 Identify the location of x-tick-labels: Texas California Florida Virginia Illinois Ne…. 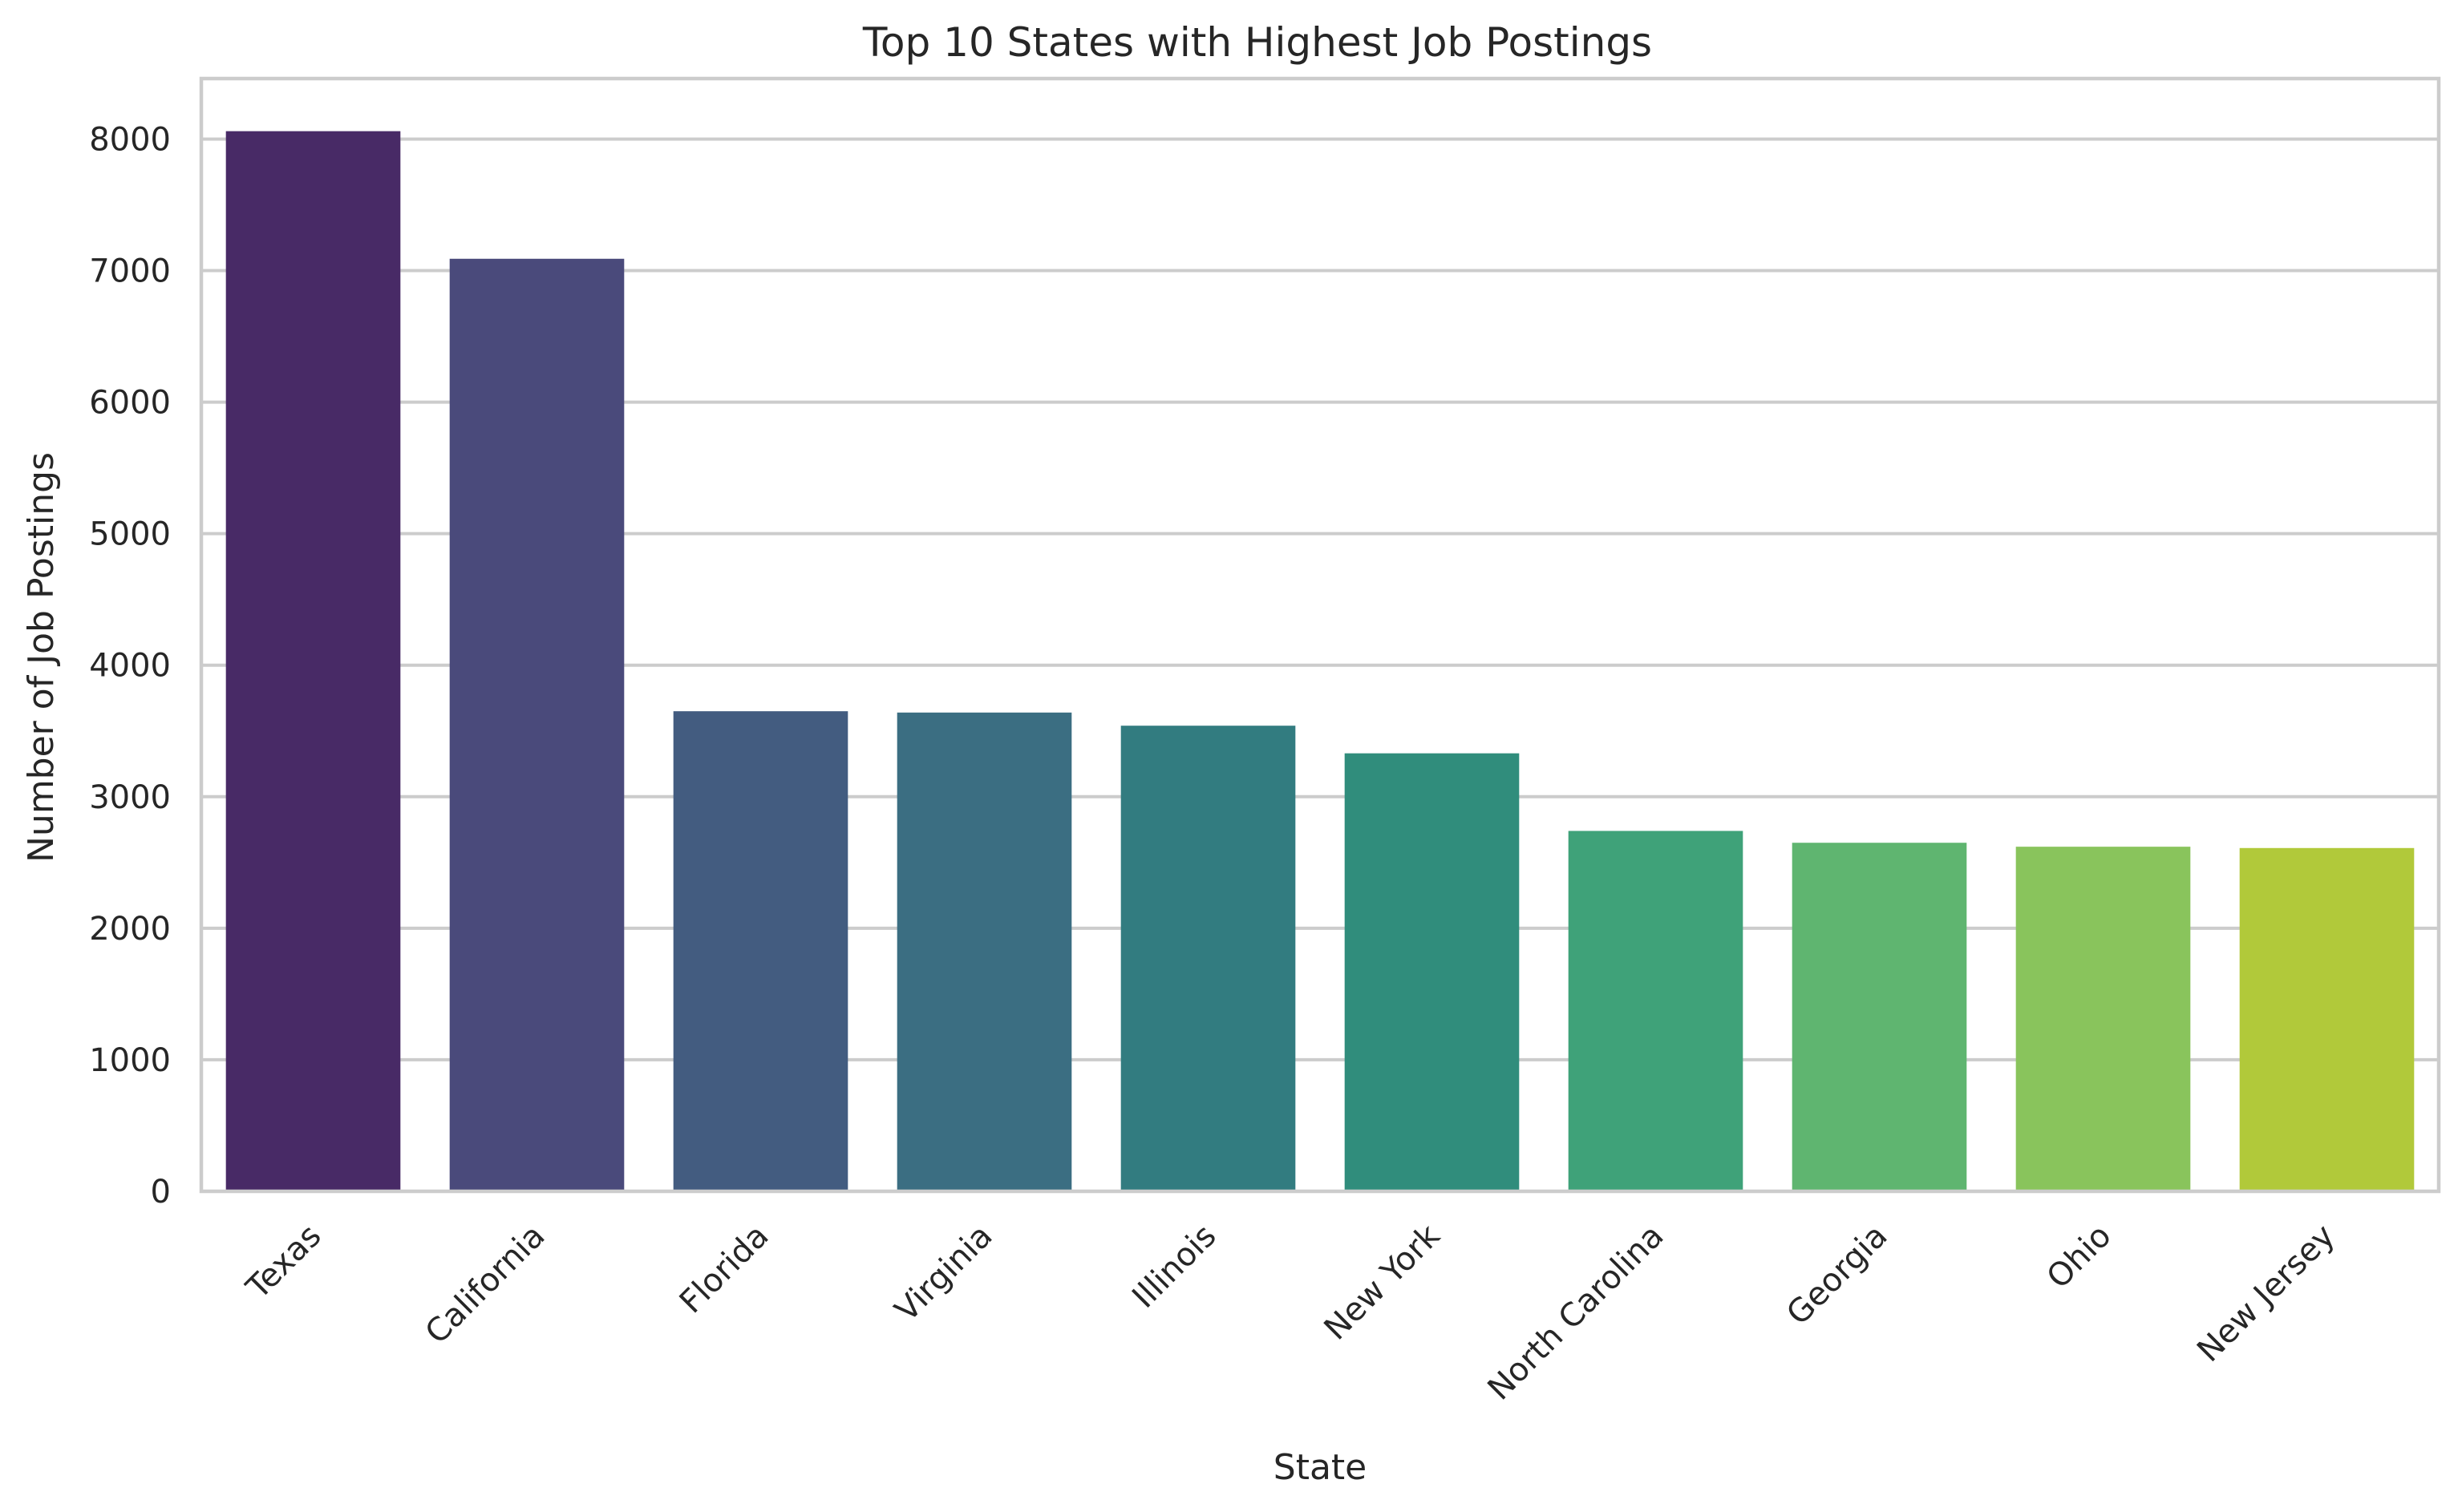
(1290, 1312).